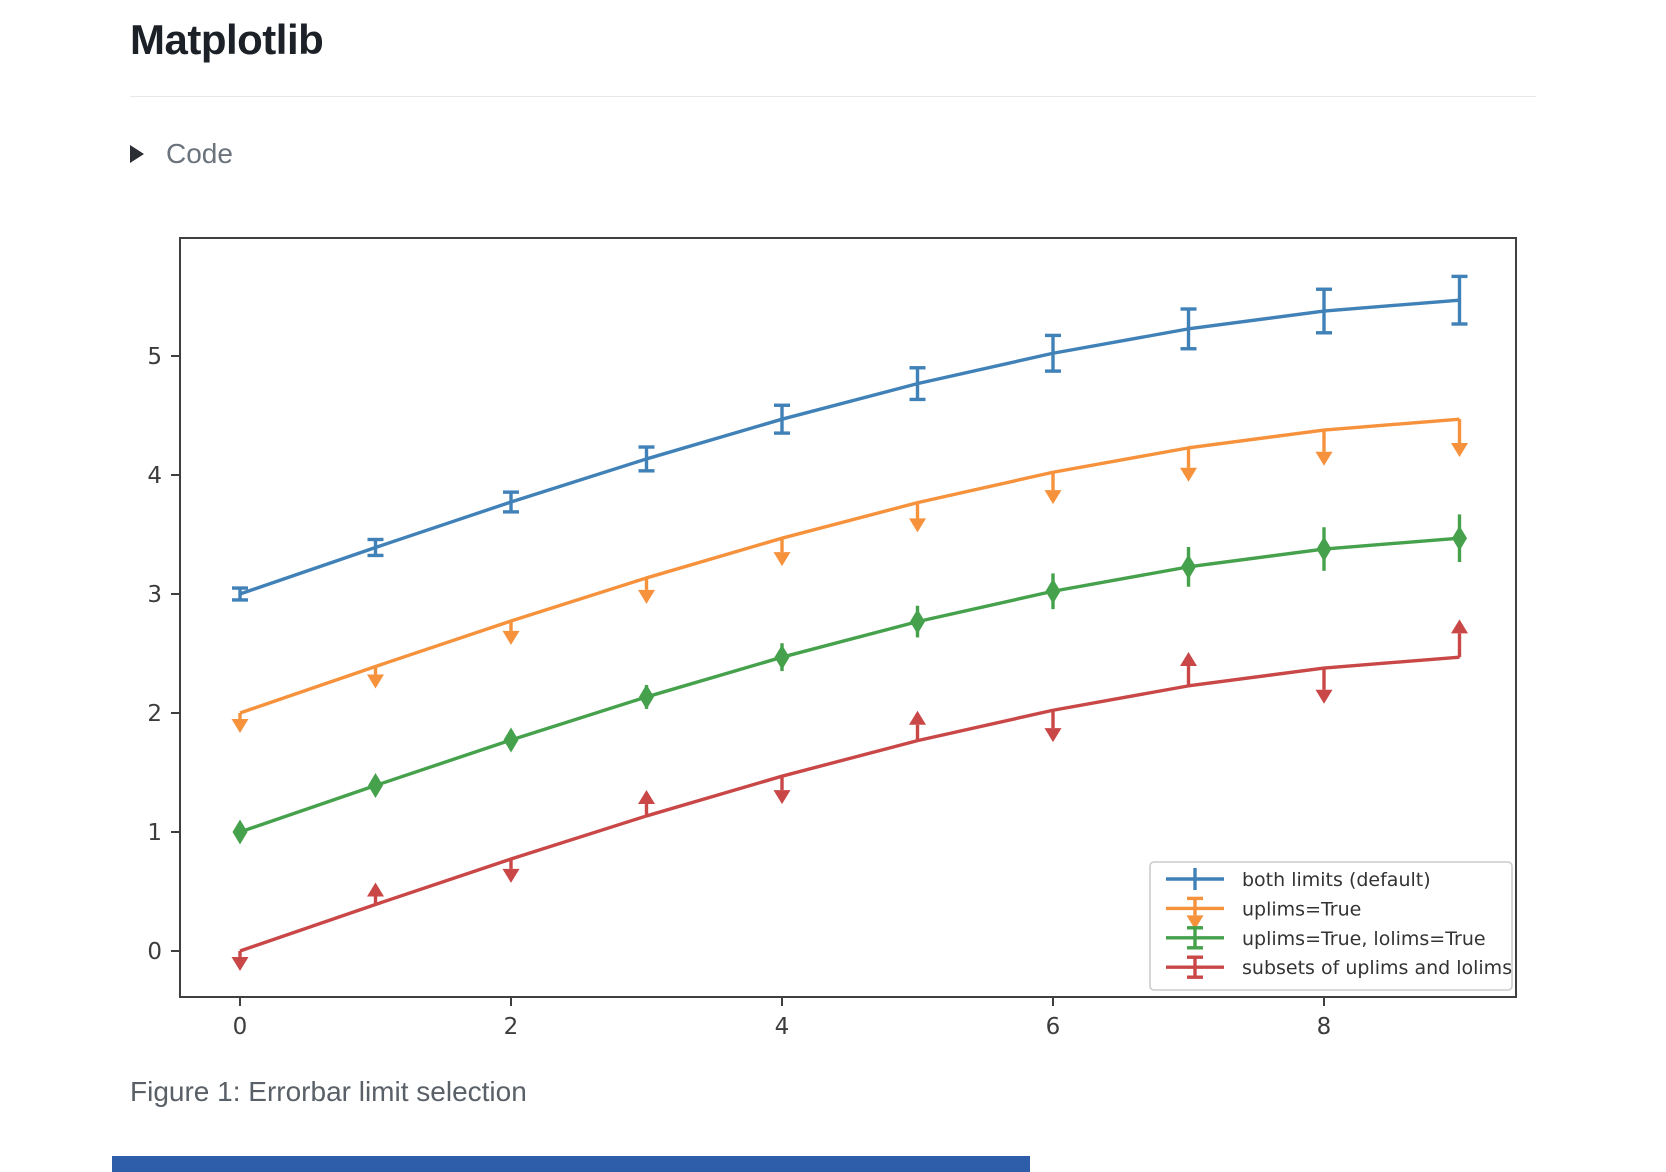 The image size is (1666, 1172). I want to click on title-divider, so click(833, 96).